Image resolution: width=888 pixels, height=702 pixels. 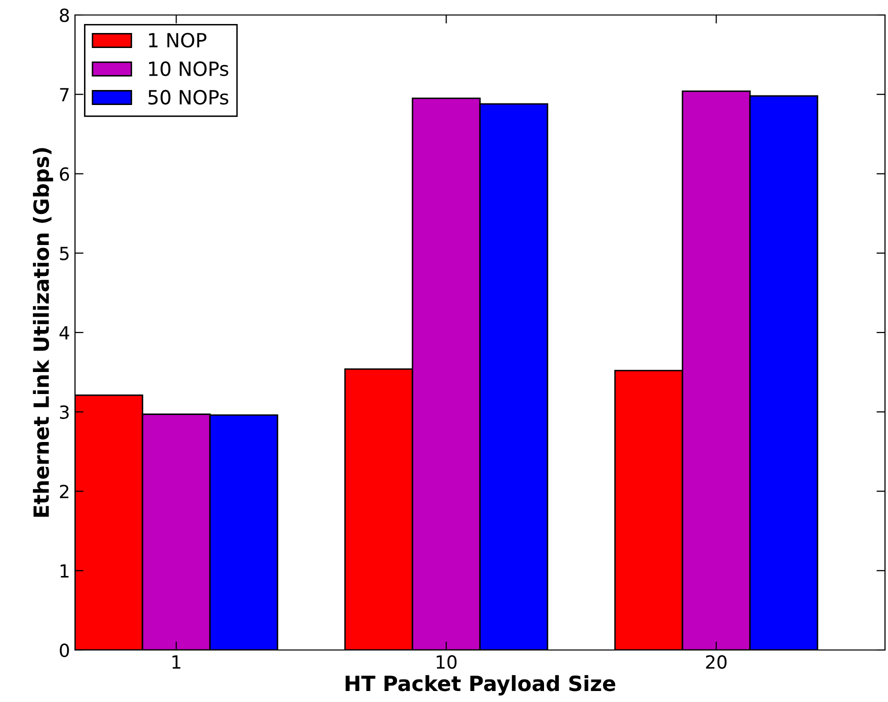 I want to click on y-tick-label: 0, so click(x=64, y=650).